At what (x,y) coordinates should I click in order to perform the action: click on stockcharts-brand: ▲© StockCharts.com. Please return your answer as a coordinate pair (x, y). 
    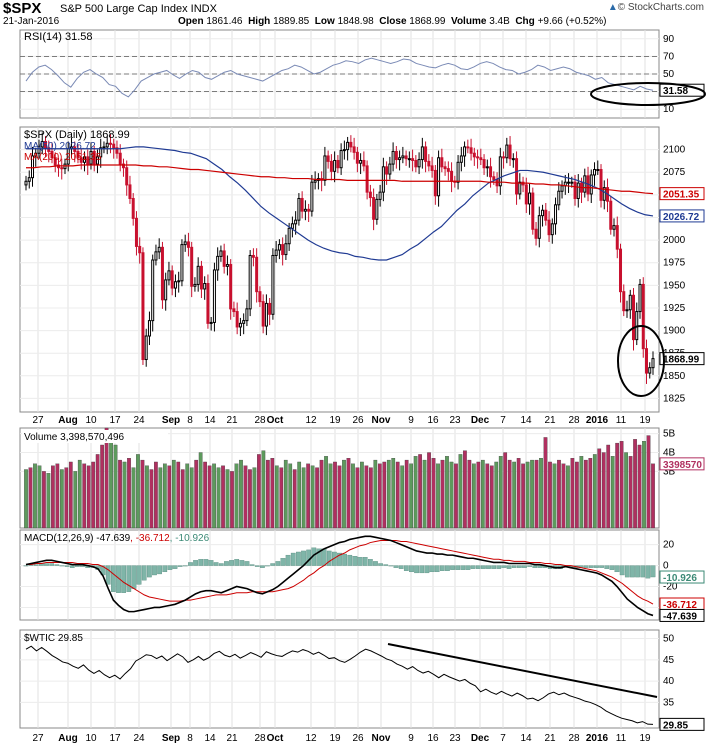
    Looking at the image, I should click on (656, 7).